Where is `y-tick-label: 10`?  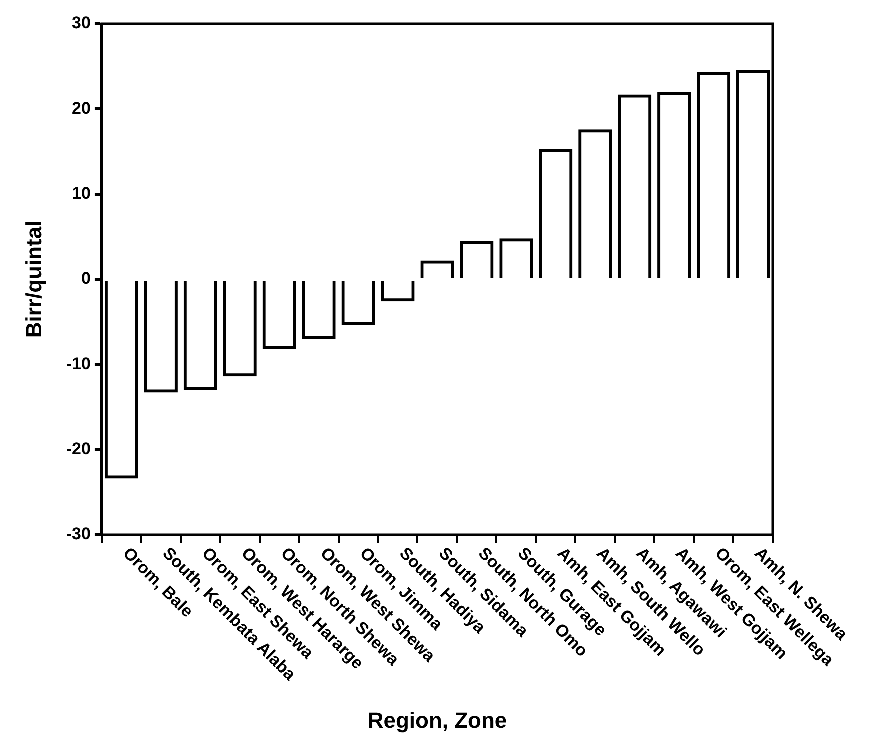 y-tick-label: 10 is located at coordinates (81, 194).